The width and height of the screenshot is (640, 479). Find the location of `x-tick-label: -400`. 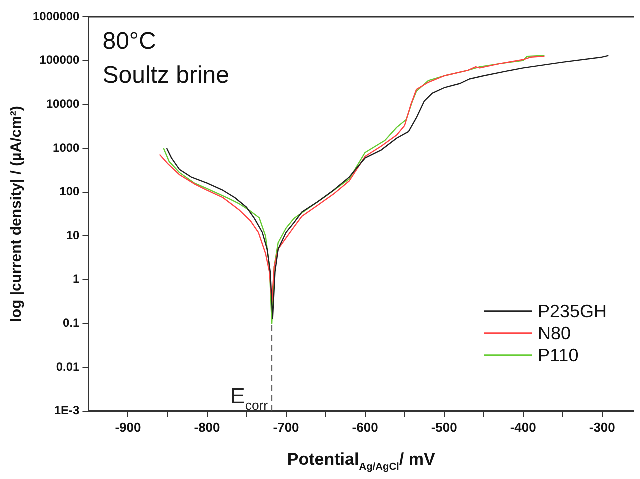

x-tick-label: -400 is located at coordinates (523, 427).